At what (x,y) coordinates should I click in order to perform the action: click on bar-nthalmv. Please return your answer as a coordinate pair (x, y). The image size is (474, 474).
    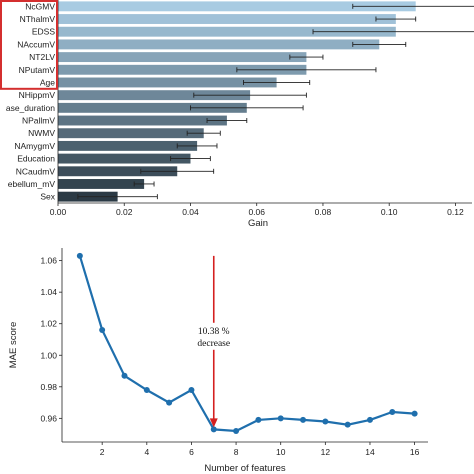
    Looking at the image, I should click on (227, 19).